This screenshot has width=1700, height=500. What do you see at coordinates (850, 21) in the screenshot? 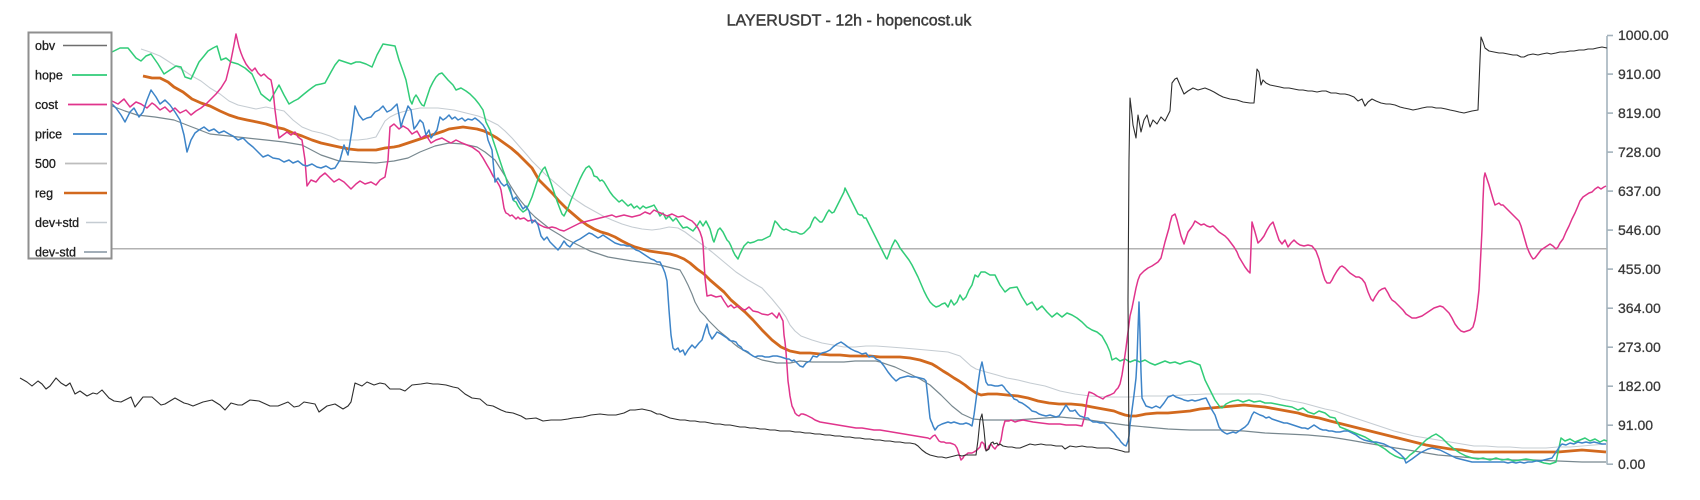
I see `svg-text: LAYERUSDT - 12h - hopencost.uk` at bounding box center [850, 21].